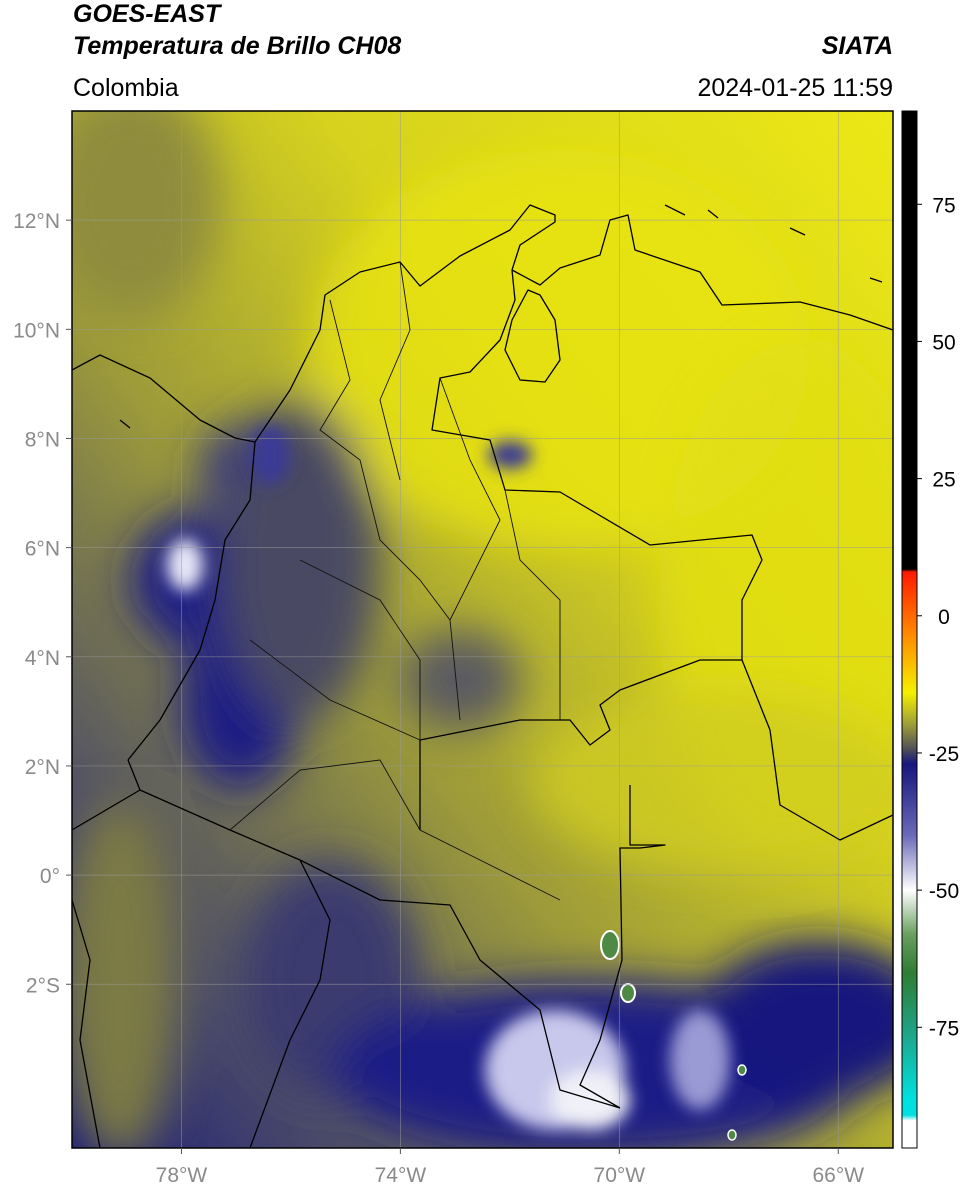  I want to click on x-tick-label: 66°W, so click(838, 1175).